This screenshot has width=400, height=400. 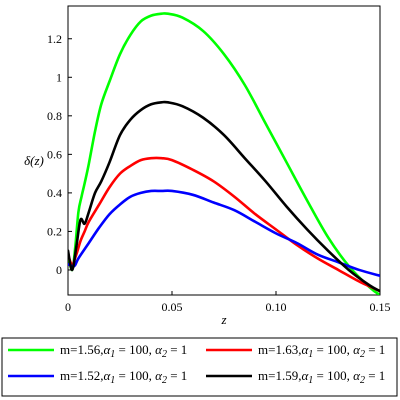 I want to click on legend-label-3: m=1.52,α1 = 100, α2 = 1, so click(x=123, y=377).